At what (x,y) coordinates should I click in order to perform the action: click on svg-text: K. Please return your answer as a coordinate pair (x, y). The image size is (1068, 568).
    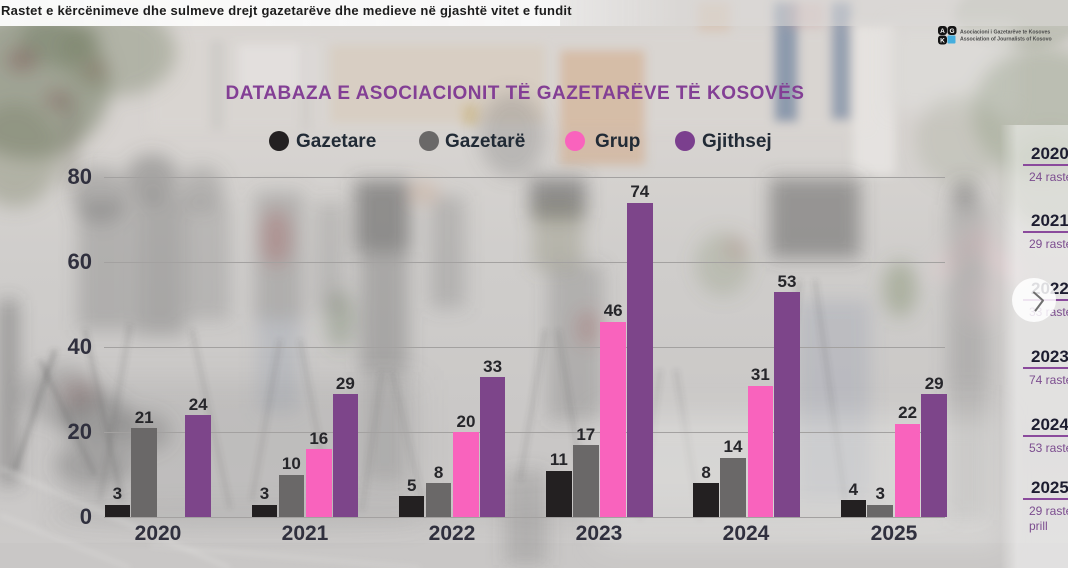
    Looking at the image, I should click on (942, 41).